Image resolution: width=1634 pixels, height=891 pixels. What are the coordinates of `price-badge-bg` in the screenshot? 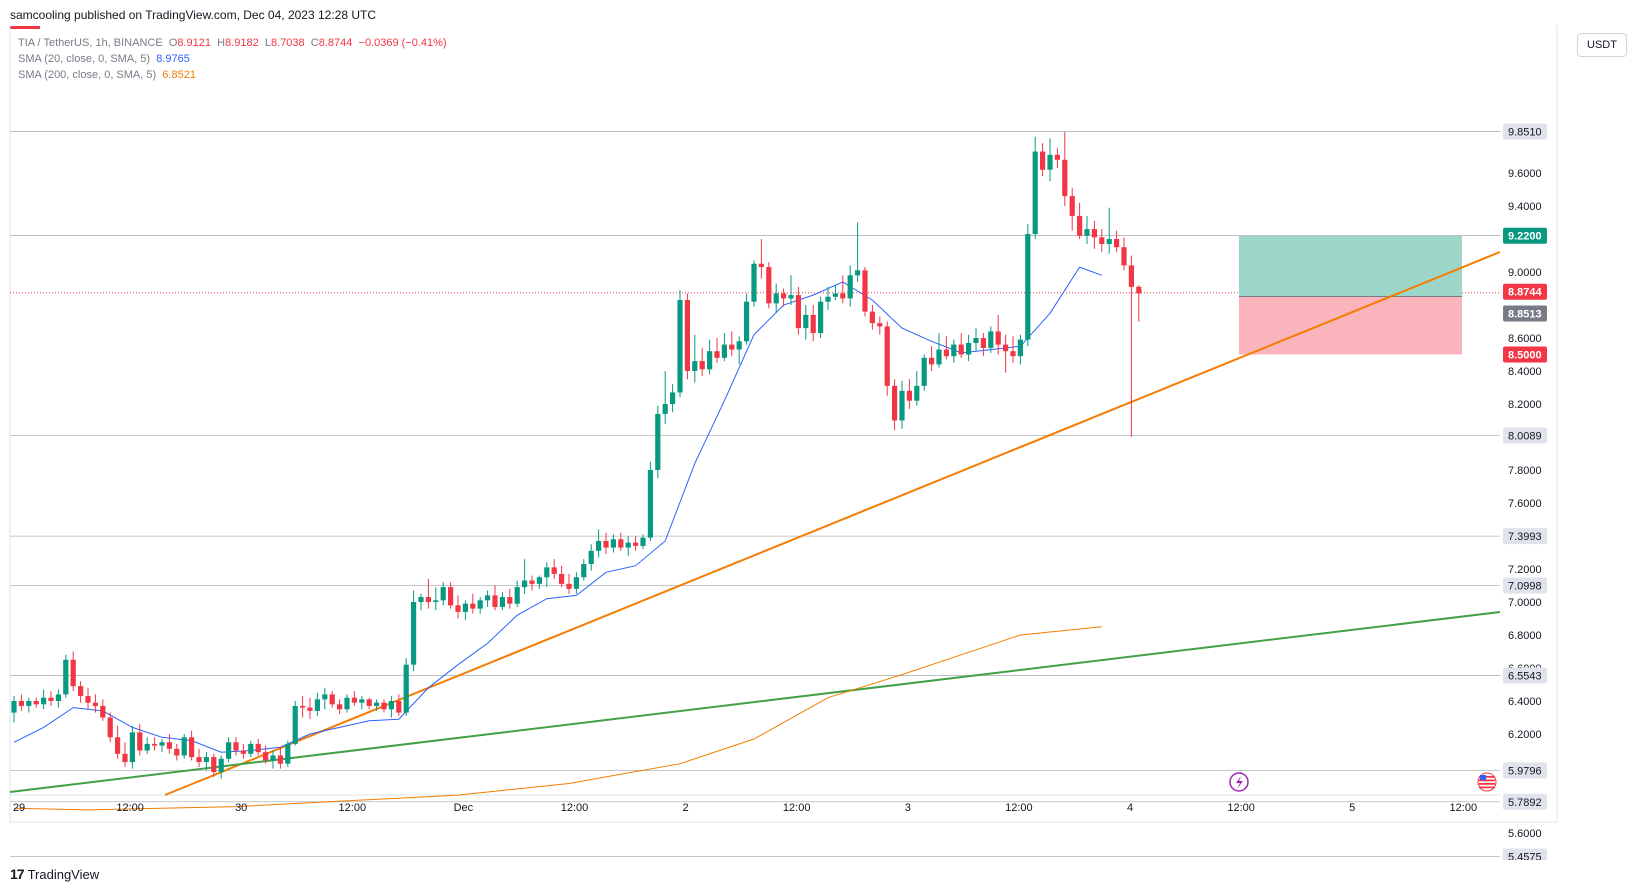 It's located at (1525, 235).